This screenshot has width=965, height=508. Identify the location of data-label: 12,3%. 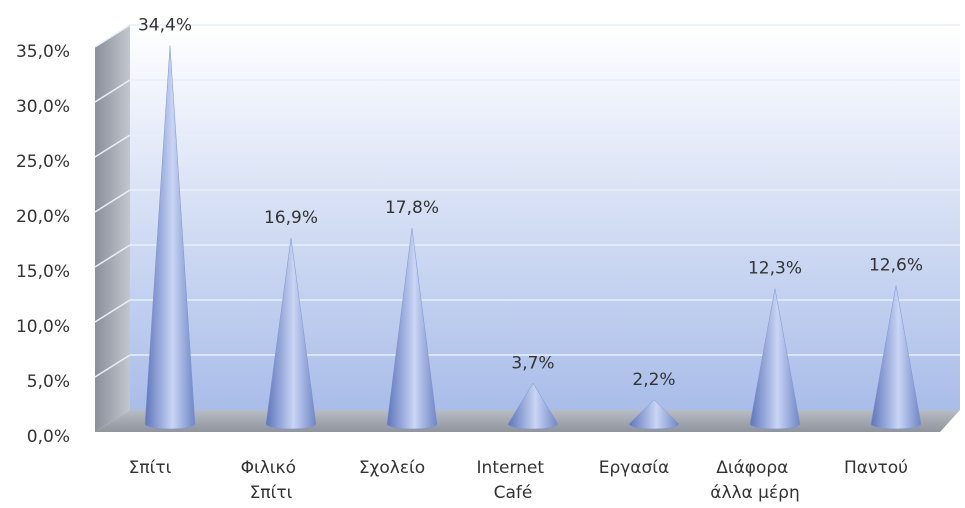
(775, 269).